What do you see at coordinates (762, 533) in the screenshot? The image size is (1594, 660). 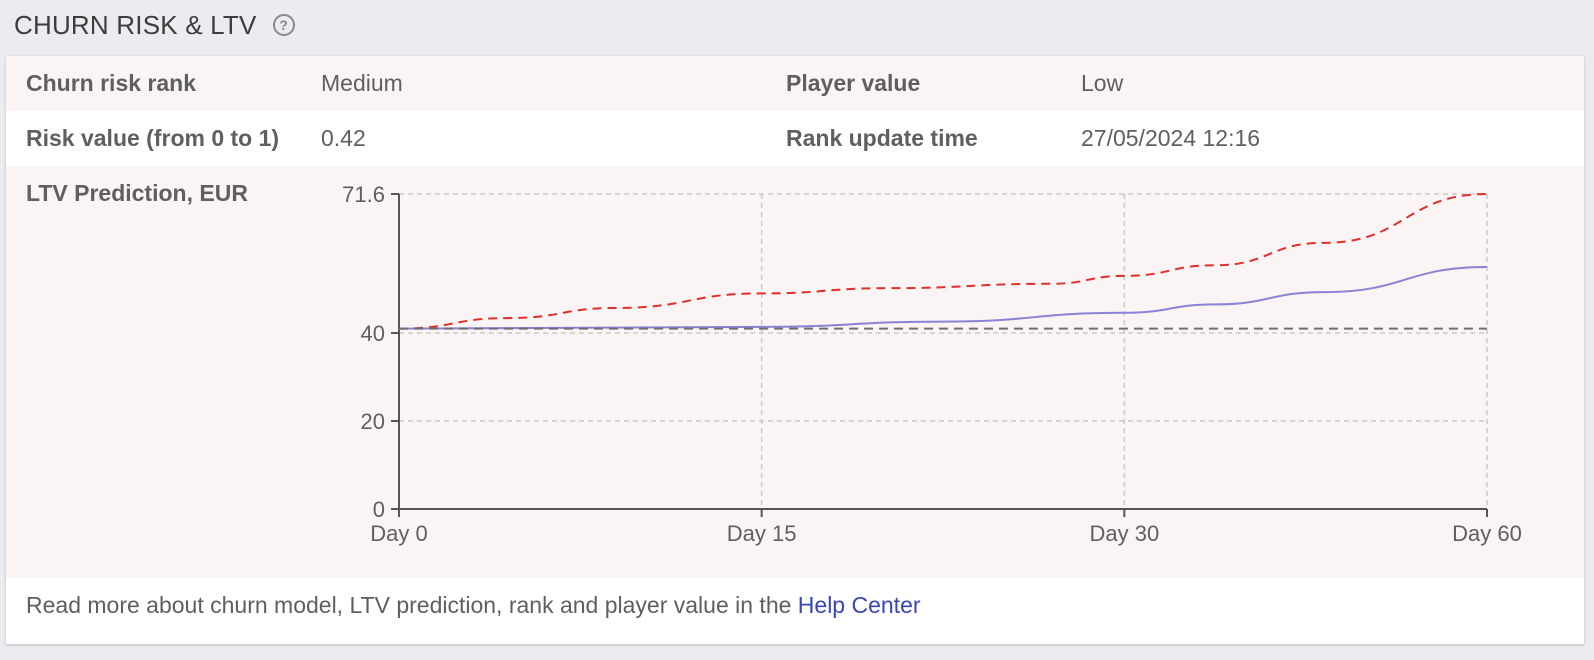 I see `x-tick-label: Day 15` at bounding box center [762, 533].